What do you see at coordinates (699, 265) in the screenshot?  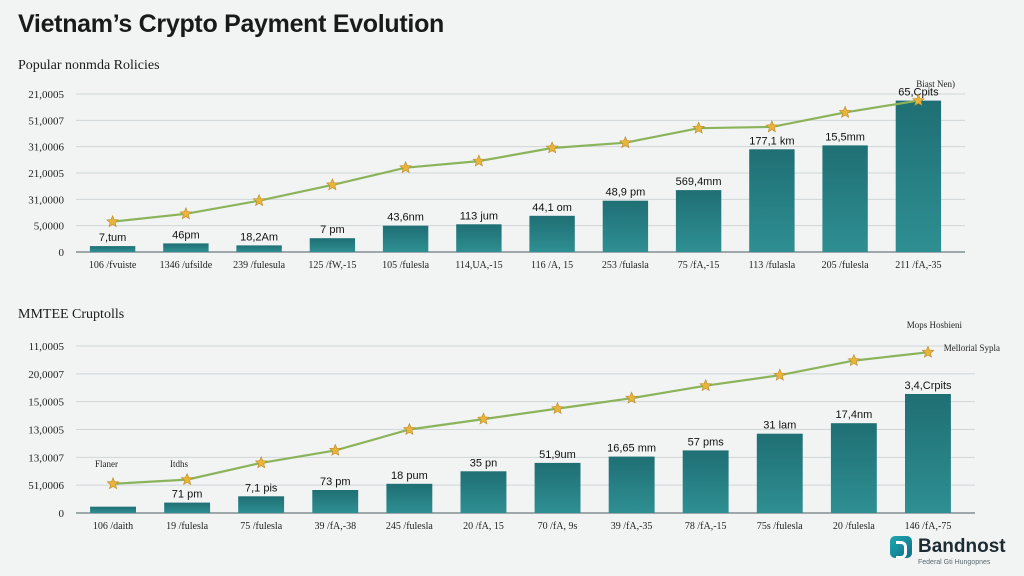 I see `x-tick-label: 75 /fA,-15` at bounding box center [699, 265].